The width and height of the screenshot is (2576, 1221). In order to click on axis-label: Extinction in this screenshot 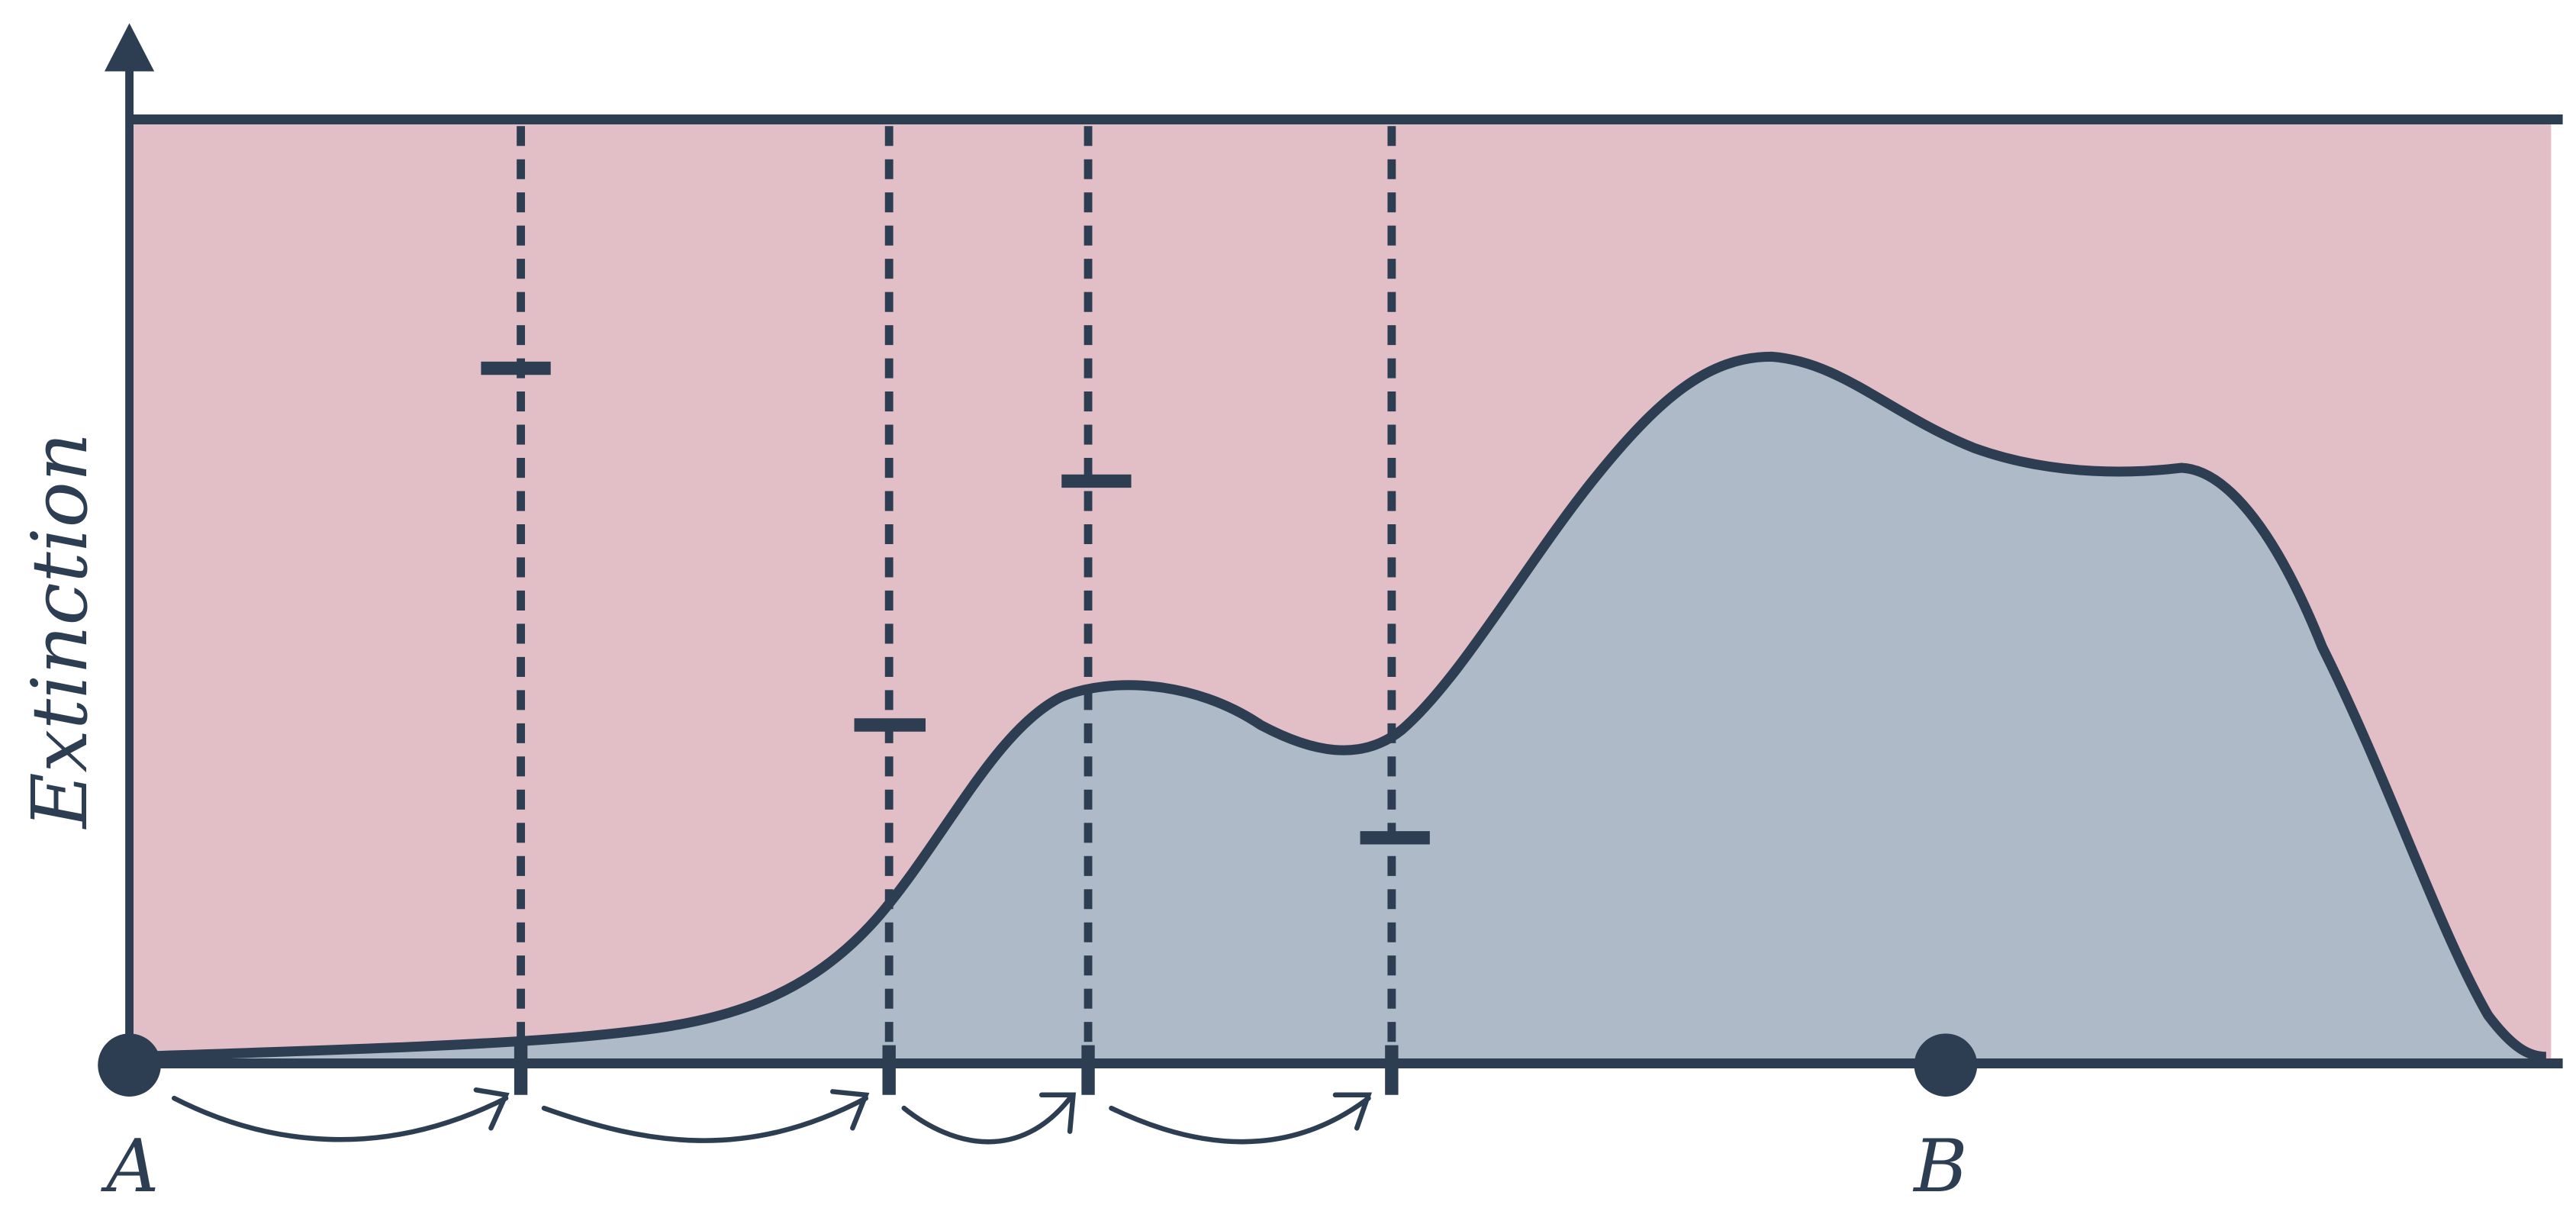, I will do `click(60, 631)`.